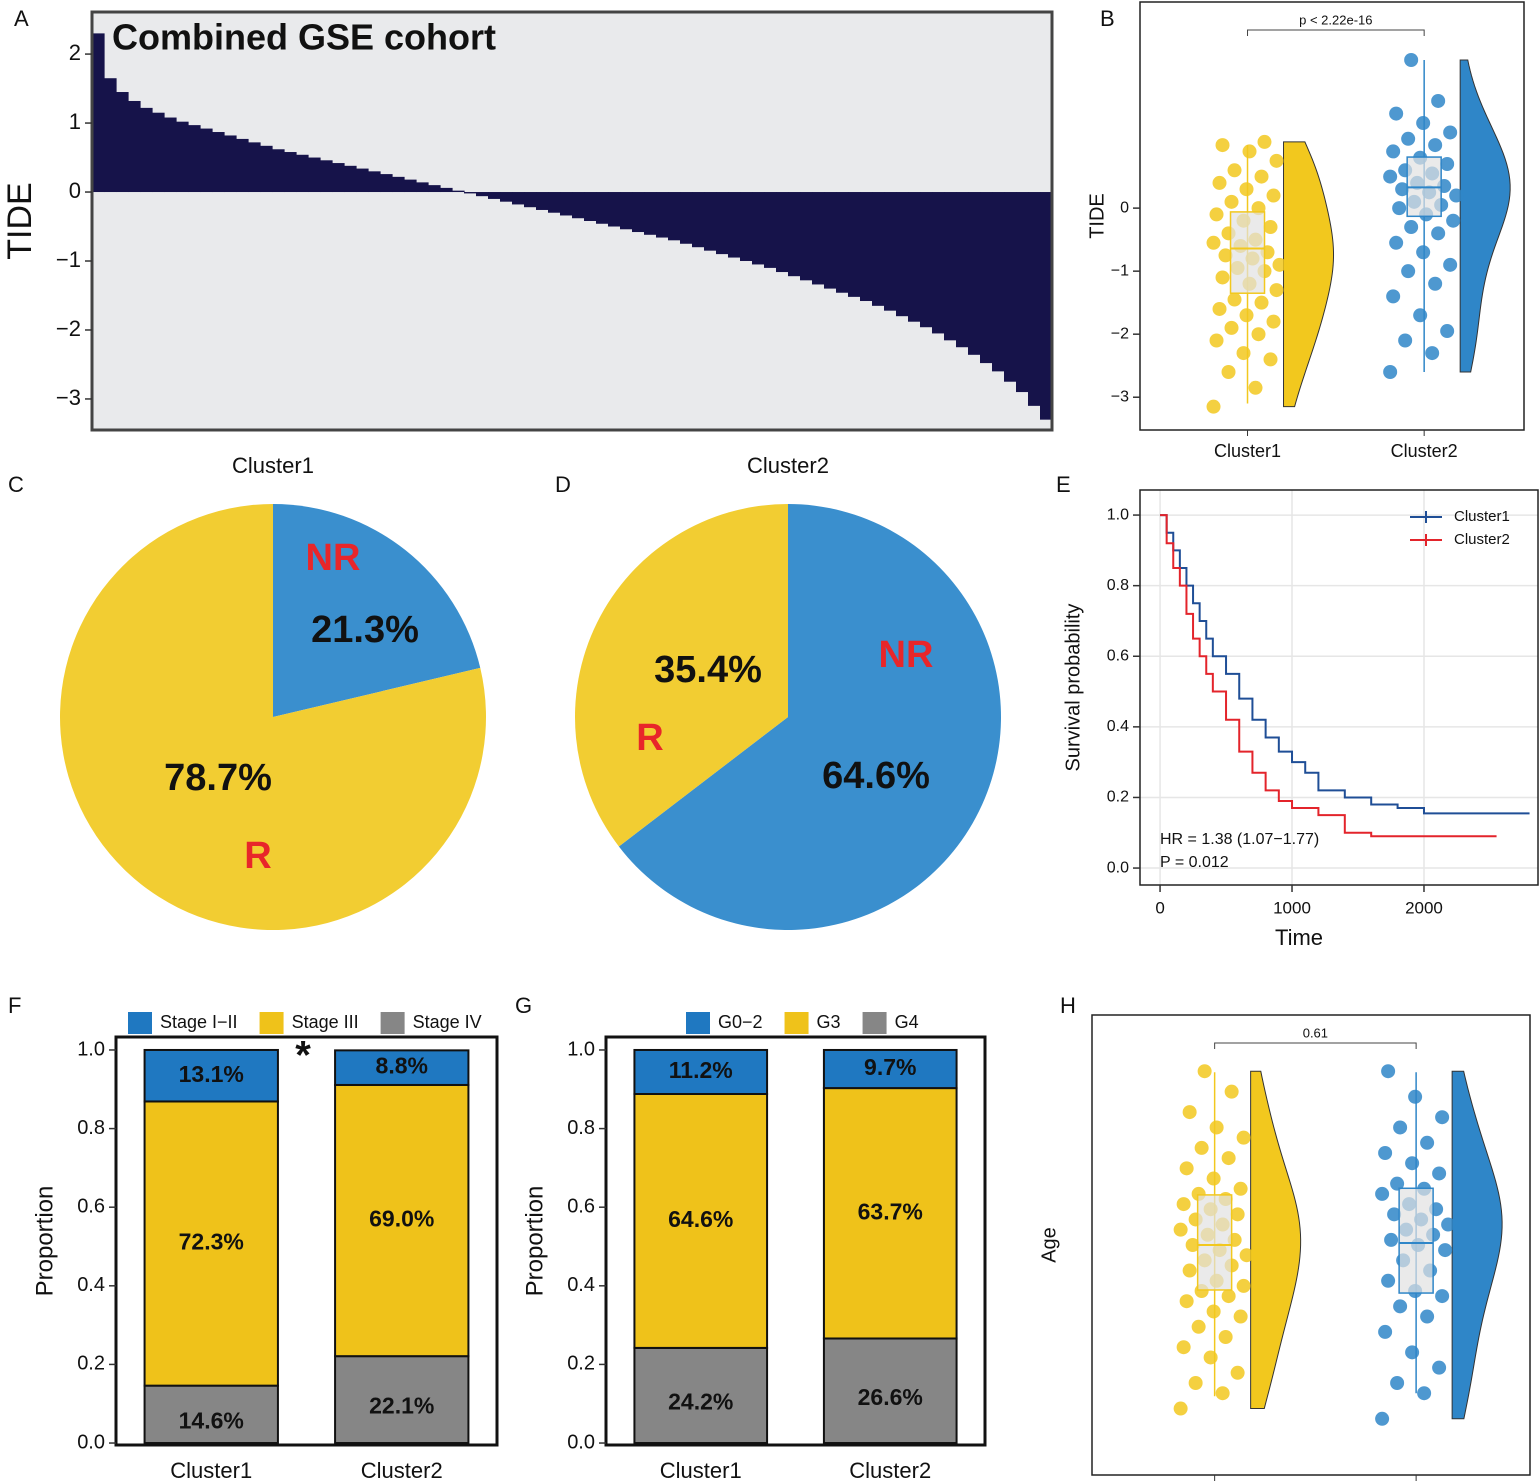 The width and height of the screenshot is (1540, 1481). What do you see at coordinates (1315, 1045) in the screenshot?
I see `p-bracket` at bounding box center [1315, 1045].